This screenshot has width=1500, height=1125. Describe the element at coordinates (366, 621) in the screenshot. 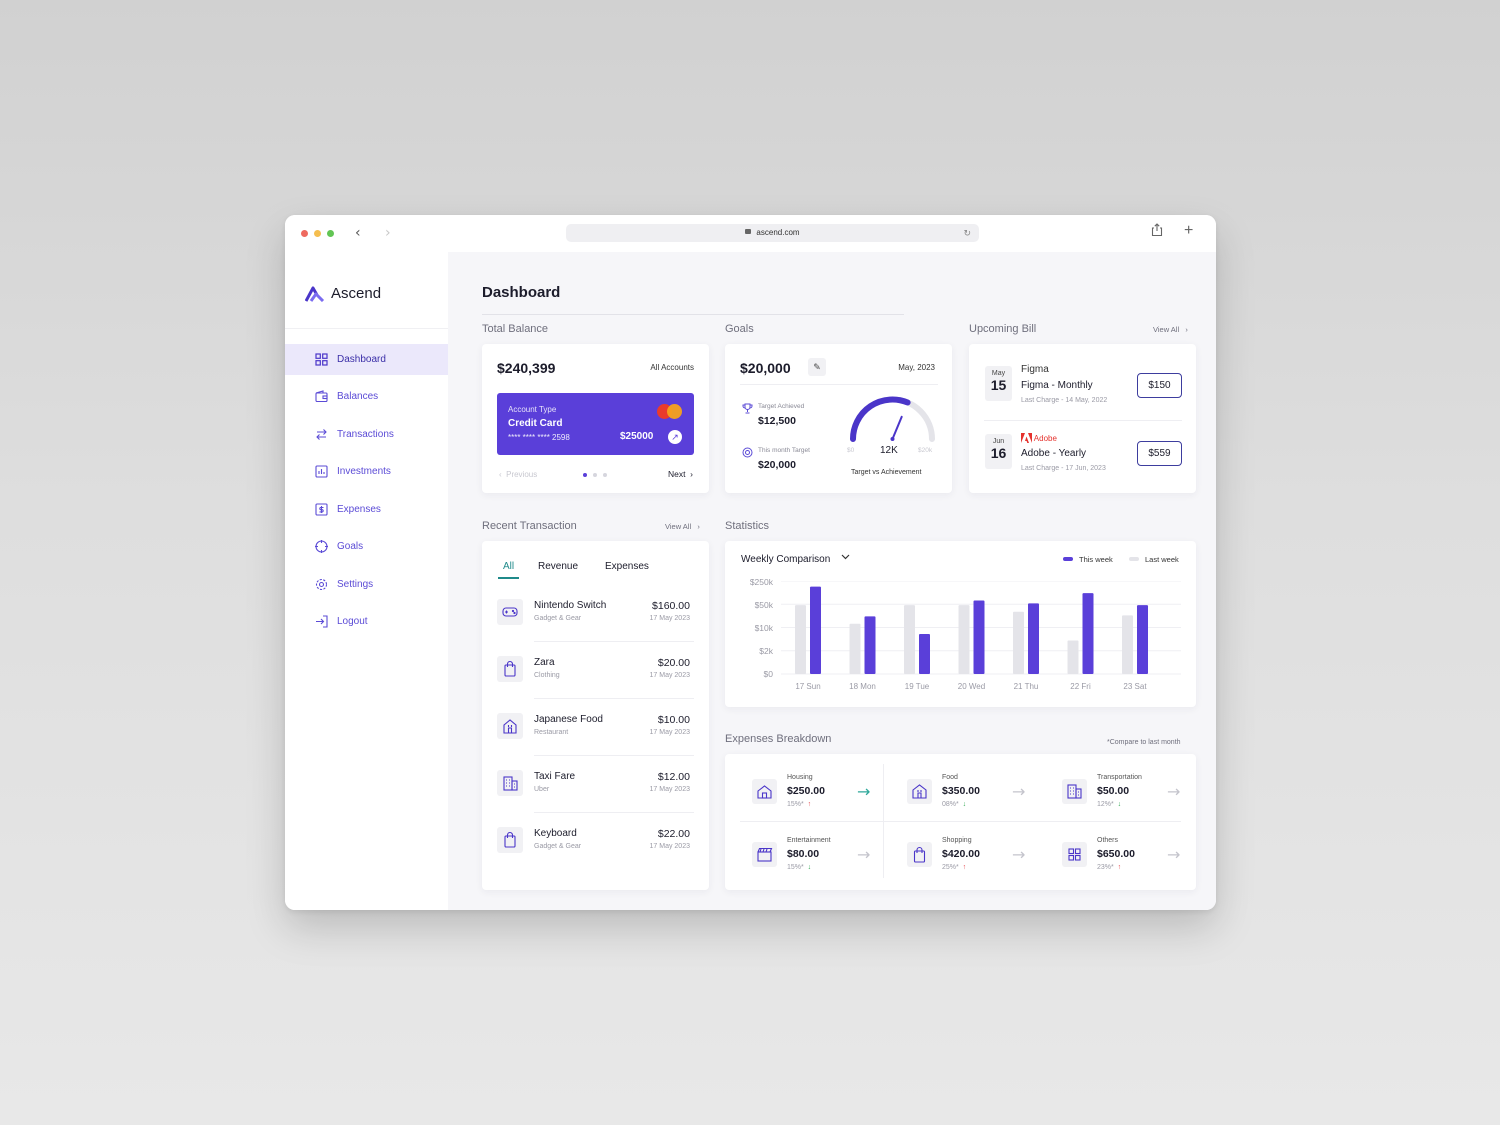

I see `sidebar-item-logout: Logout` at that location.